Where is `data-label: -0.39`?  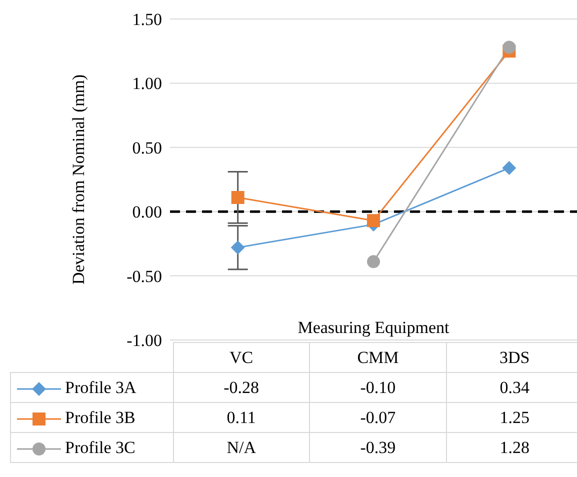
data-label: -0.39 is located at coordinates (378, 447).